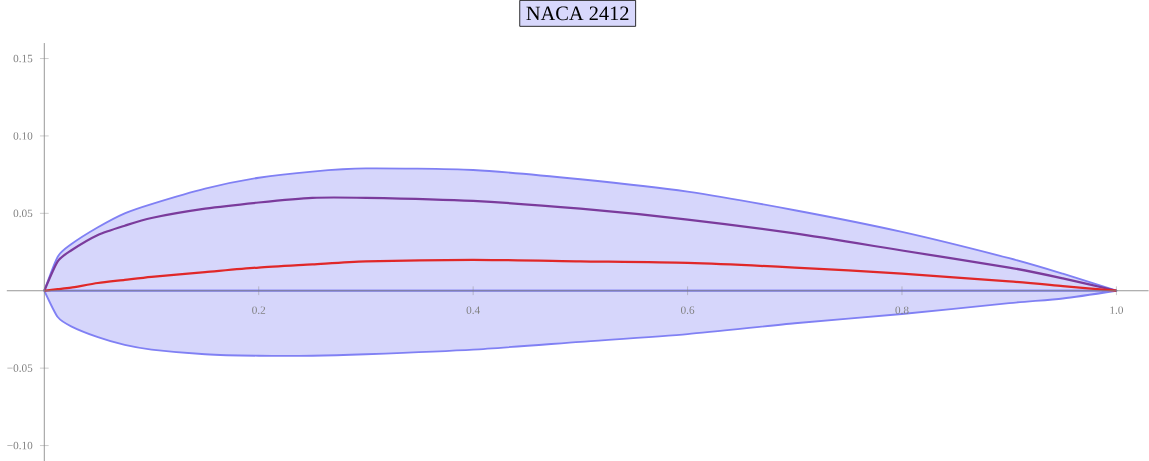  I want to click on x-tick-label: 0.4, so click(473, 310).